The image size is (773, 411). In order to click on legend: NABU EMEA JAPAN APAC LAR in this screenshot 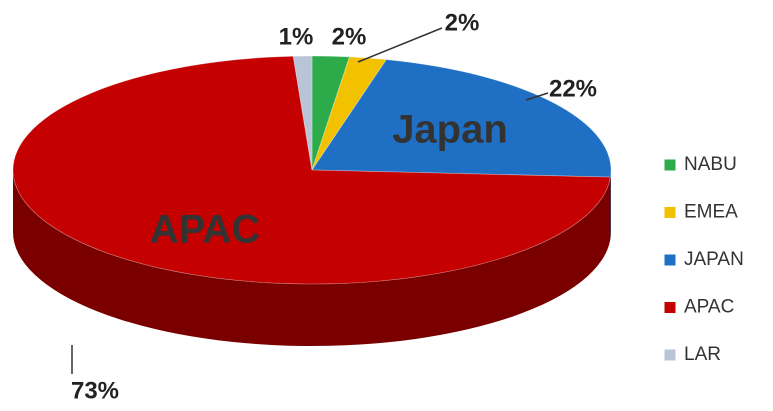, I will do `click(703, 259)`.